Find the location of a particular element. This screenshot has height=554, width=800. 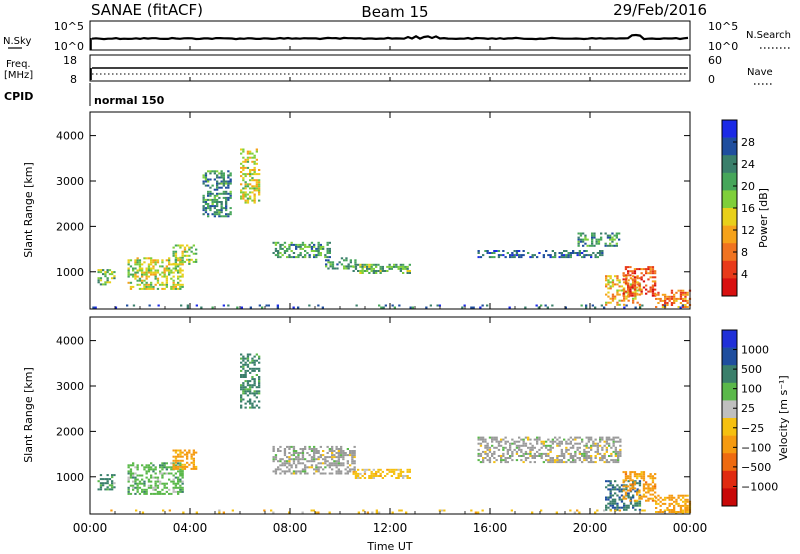

velocity-ylabel: Slant Range [km] is located at coordinates (28, 415).